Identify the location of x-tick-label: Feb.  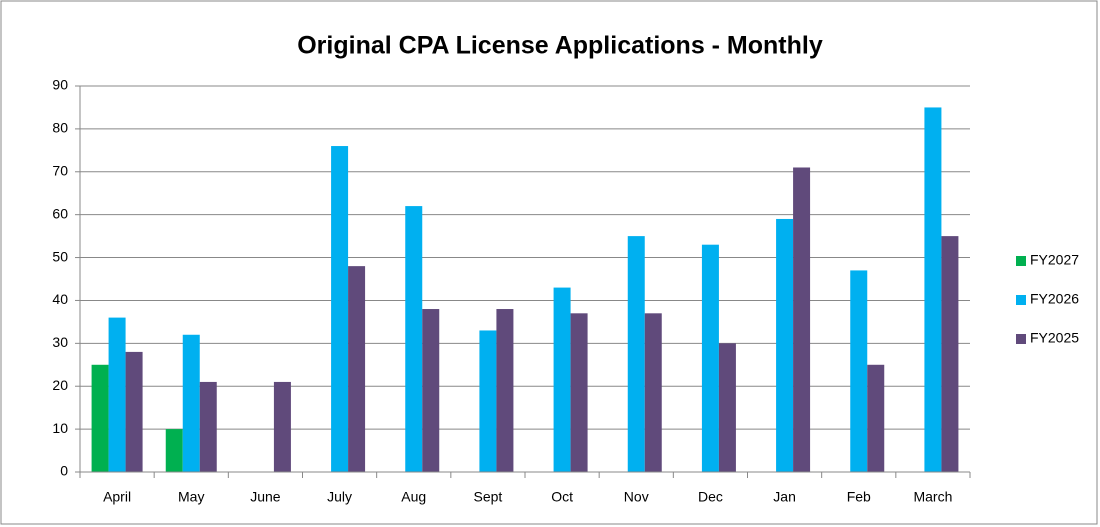
(859, 497).